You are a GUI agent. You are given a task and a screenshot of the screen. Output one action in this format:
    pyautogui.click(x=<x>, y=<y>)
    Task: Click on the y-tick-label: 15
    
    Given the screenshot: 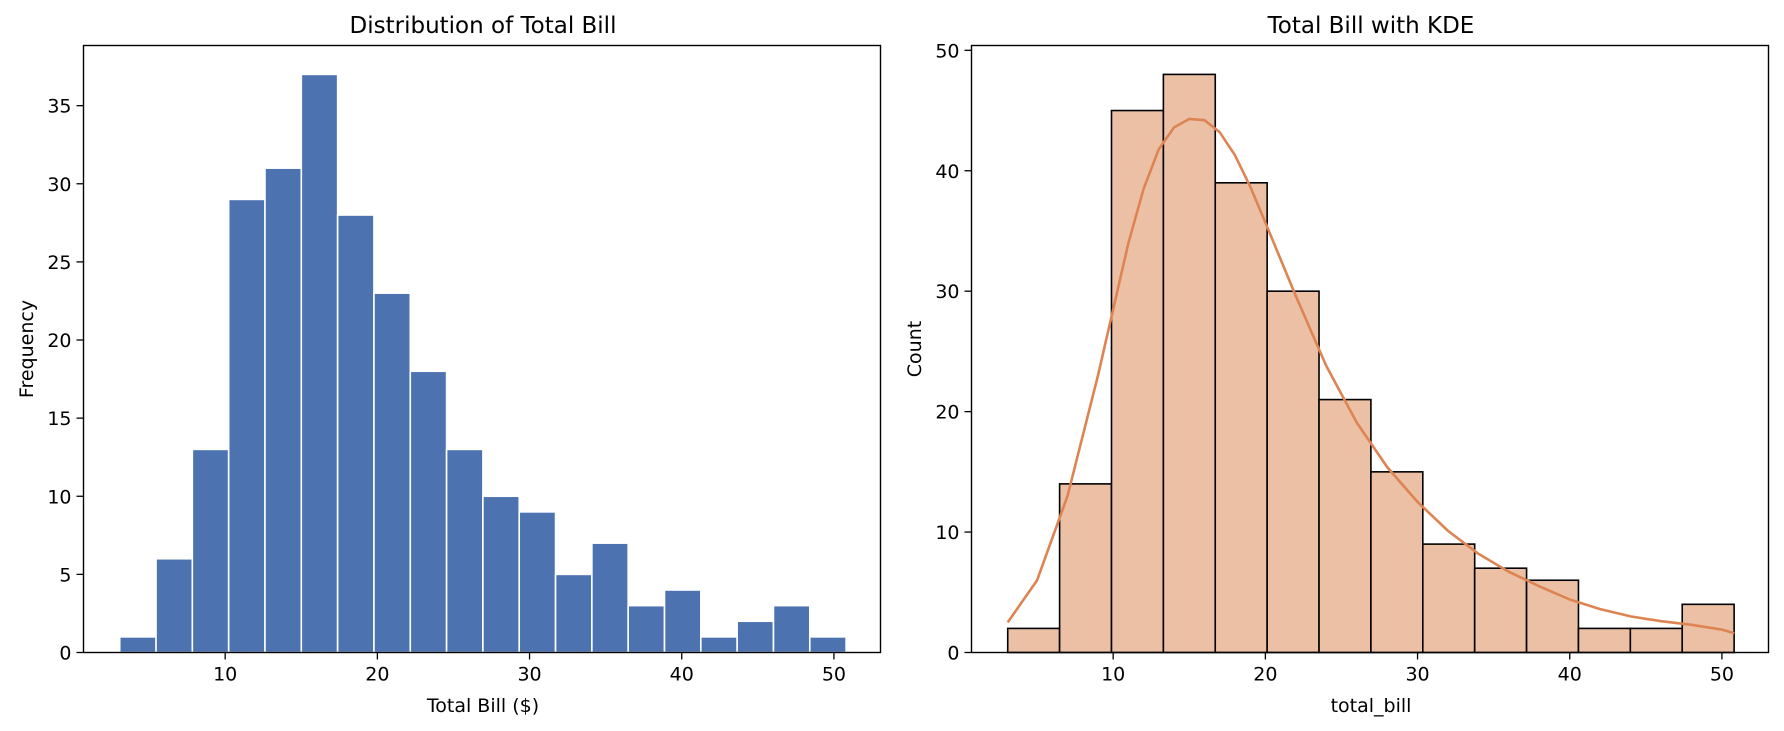 What is the action you would take?
    pyautogui.click(x=59, y=419)
    